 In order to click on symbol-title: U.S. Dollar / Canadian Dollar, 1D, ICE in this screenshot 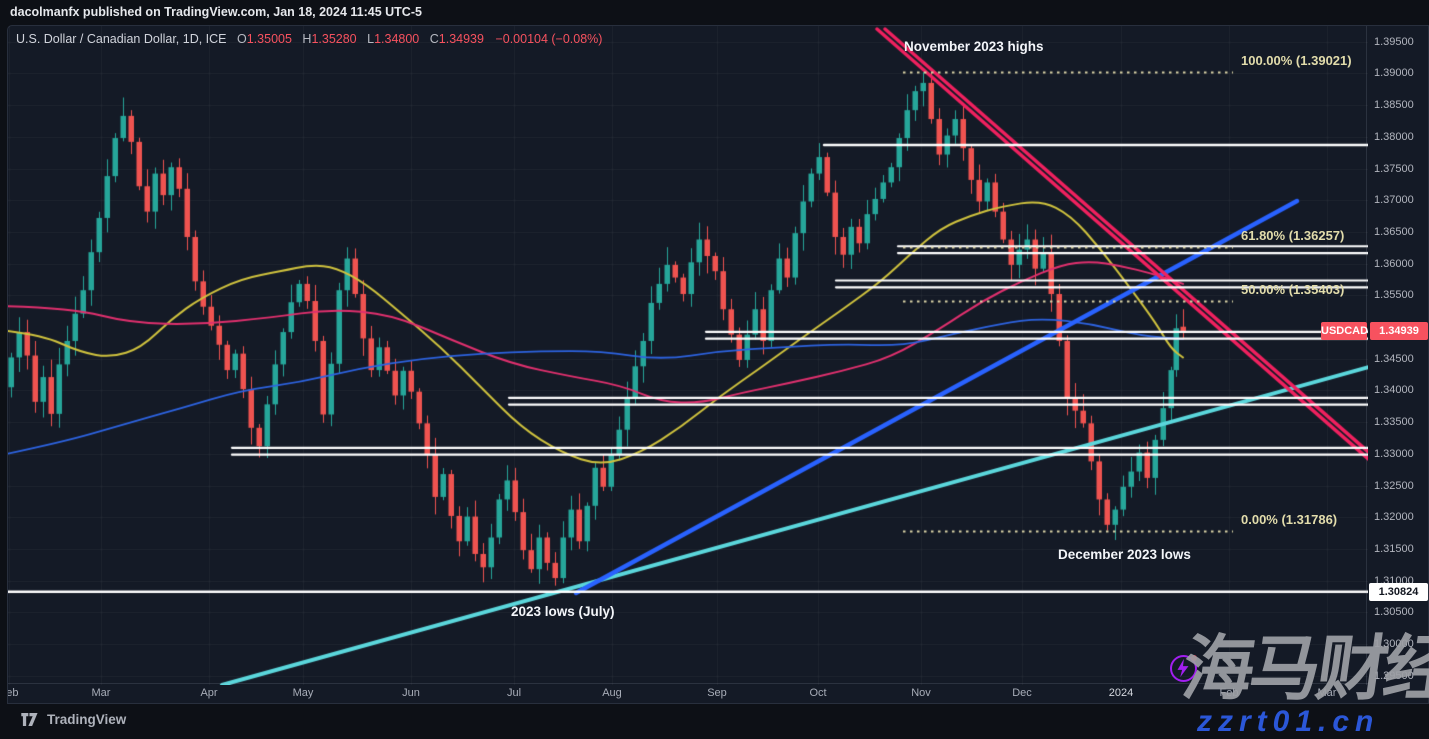, I will do `click(121, 39)`.